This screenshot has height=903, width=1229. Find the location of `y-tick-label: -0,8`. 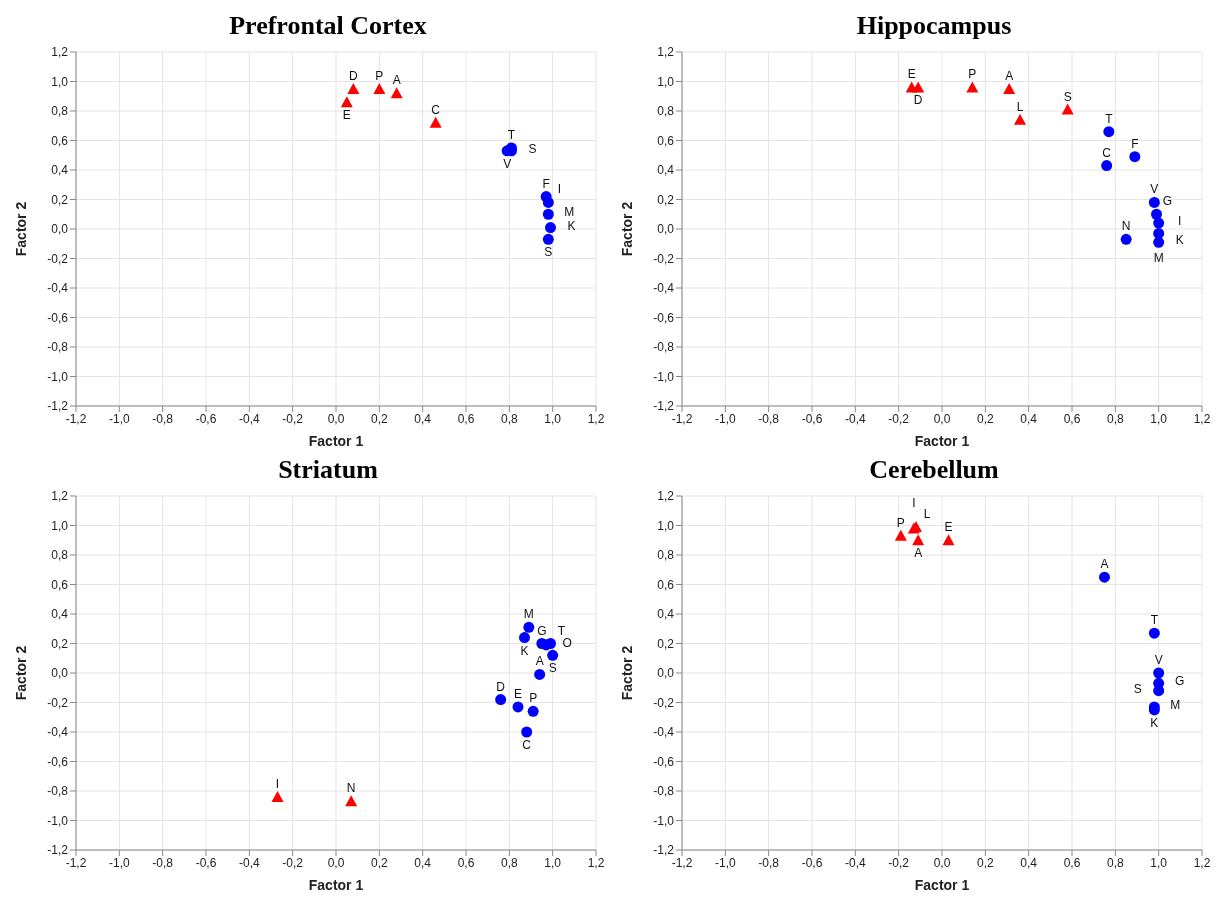

y-tick-label: -0,8 is located at coordinates (58, 347).